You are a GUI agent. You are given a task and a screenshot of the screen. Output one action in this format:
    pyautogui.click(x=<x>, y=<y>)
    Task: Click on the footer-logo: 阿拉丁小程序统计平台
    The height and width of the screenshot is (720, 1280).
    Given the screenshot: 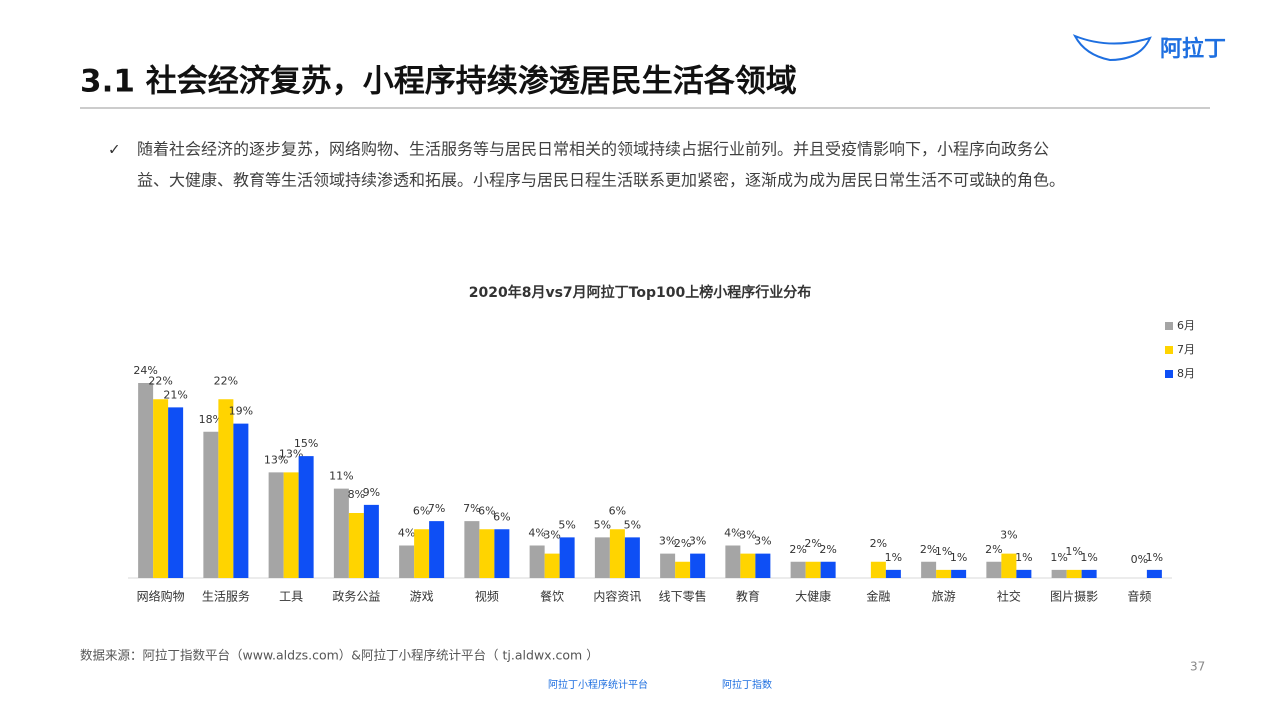 What is the action you would take?
    pyautogui.click(x=598, y=684)
    